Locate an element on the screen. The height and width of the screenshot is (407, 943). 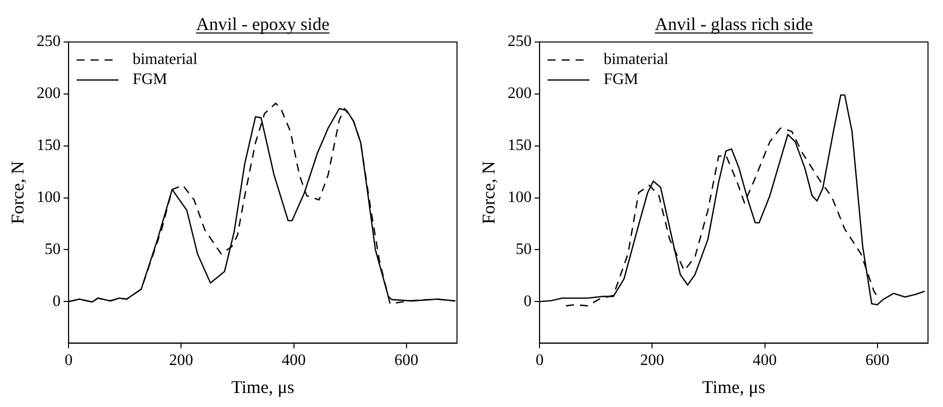
chart-title: Anvil - epoxy side is located at coordinates (263, 24).